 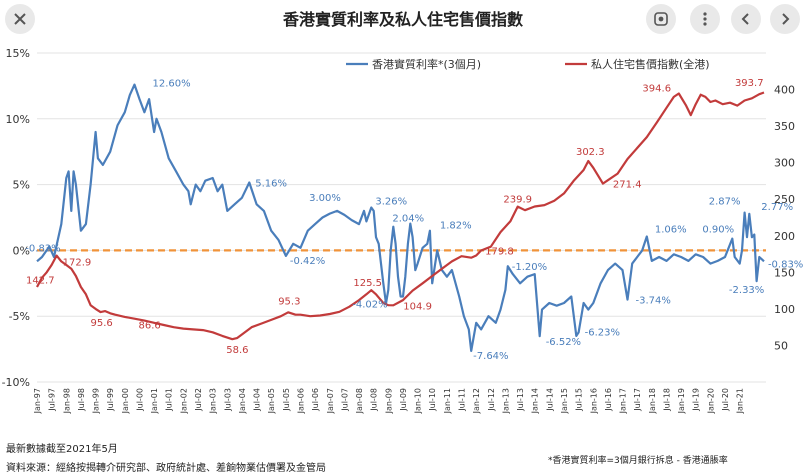 What do you see at coordinates (367, 283) in the screenshot?
I see `data-label: 125.5` at bounding box center [367, 283].